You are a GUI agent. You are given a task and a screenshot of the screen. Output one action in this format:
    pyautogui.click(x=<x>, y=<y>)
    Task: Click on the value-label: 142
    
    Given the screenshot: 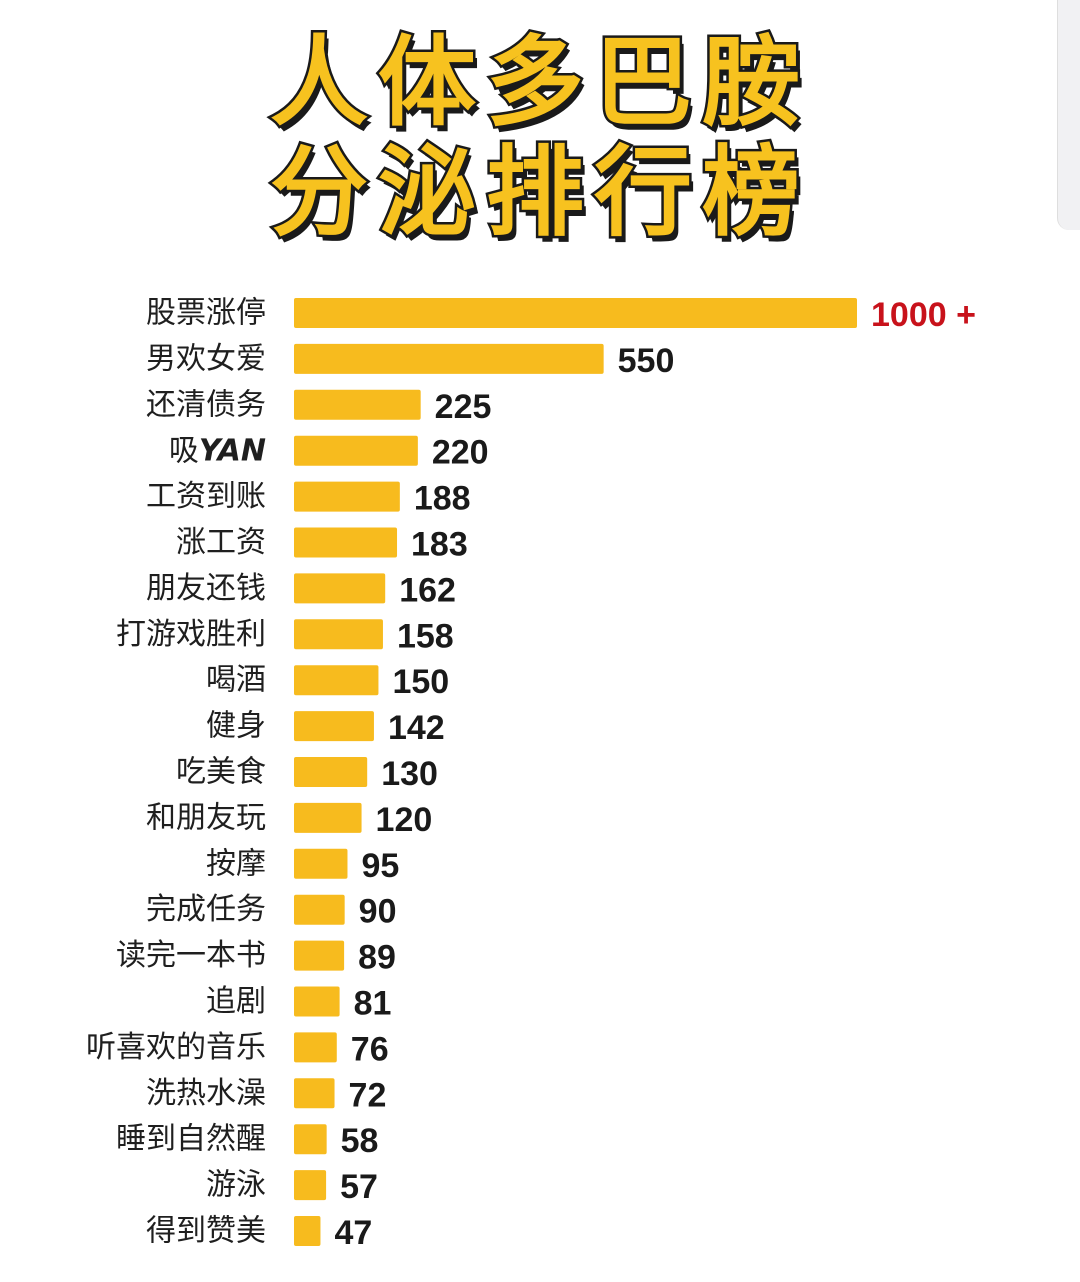 What is the action you would take?
    pyautogui.click(x=416, y=728)
    